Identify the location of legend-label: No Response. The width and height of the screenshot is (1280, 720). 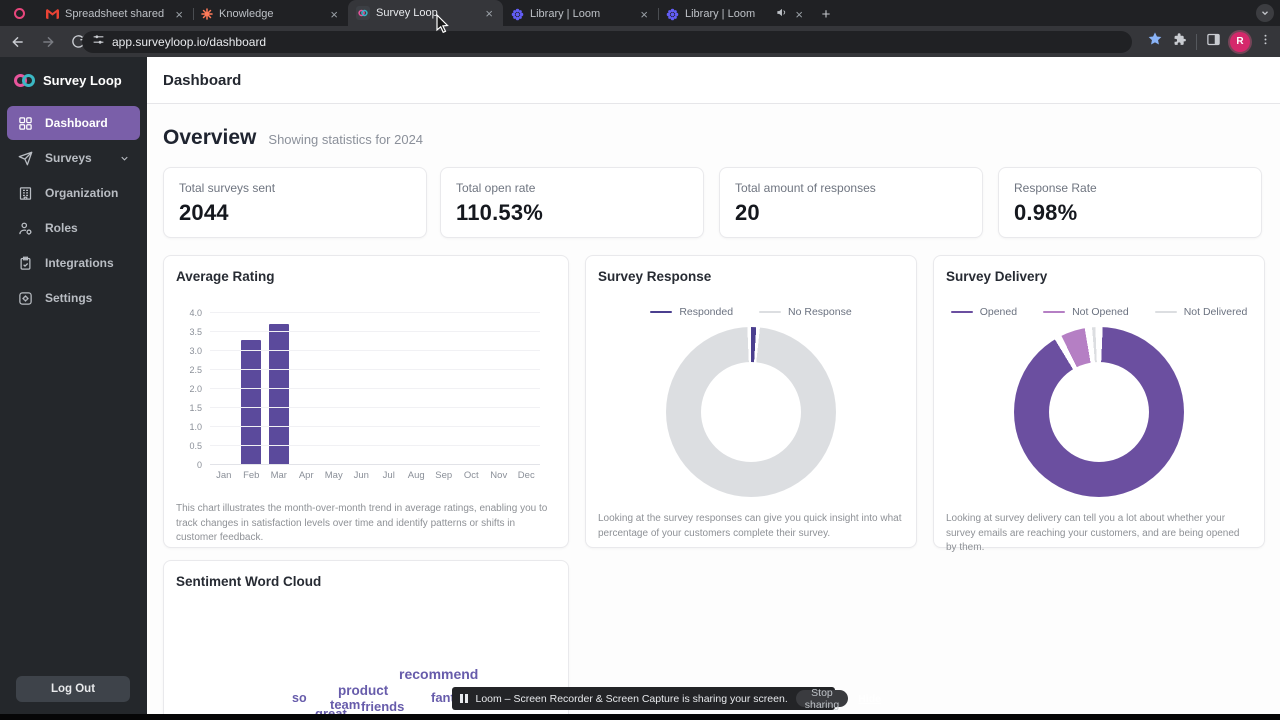
(820, 312).